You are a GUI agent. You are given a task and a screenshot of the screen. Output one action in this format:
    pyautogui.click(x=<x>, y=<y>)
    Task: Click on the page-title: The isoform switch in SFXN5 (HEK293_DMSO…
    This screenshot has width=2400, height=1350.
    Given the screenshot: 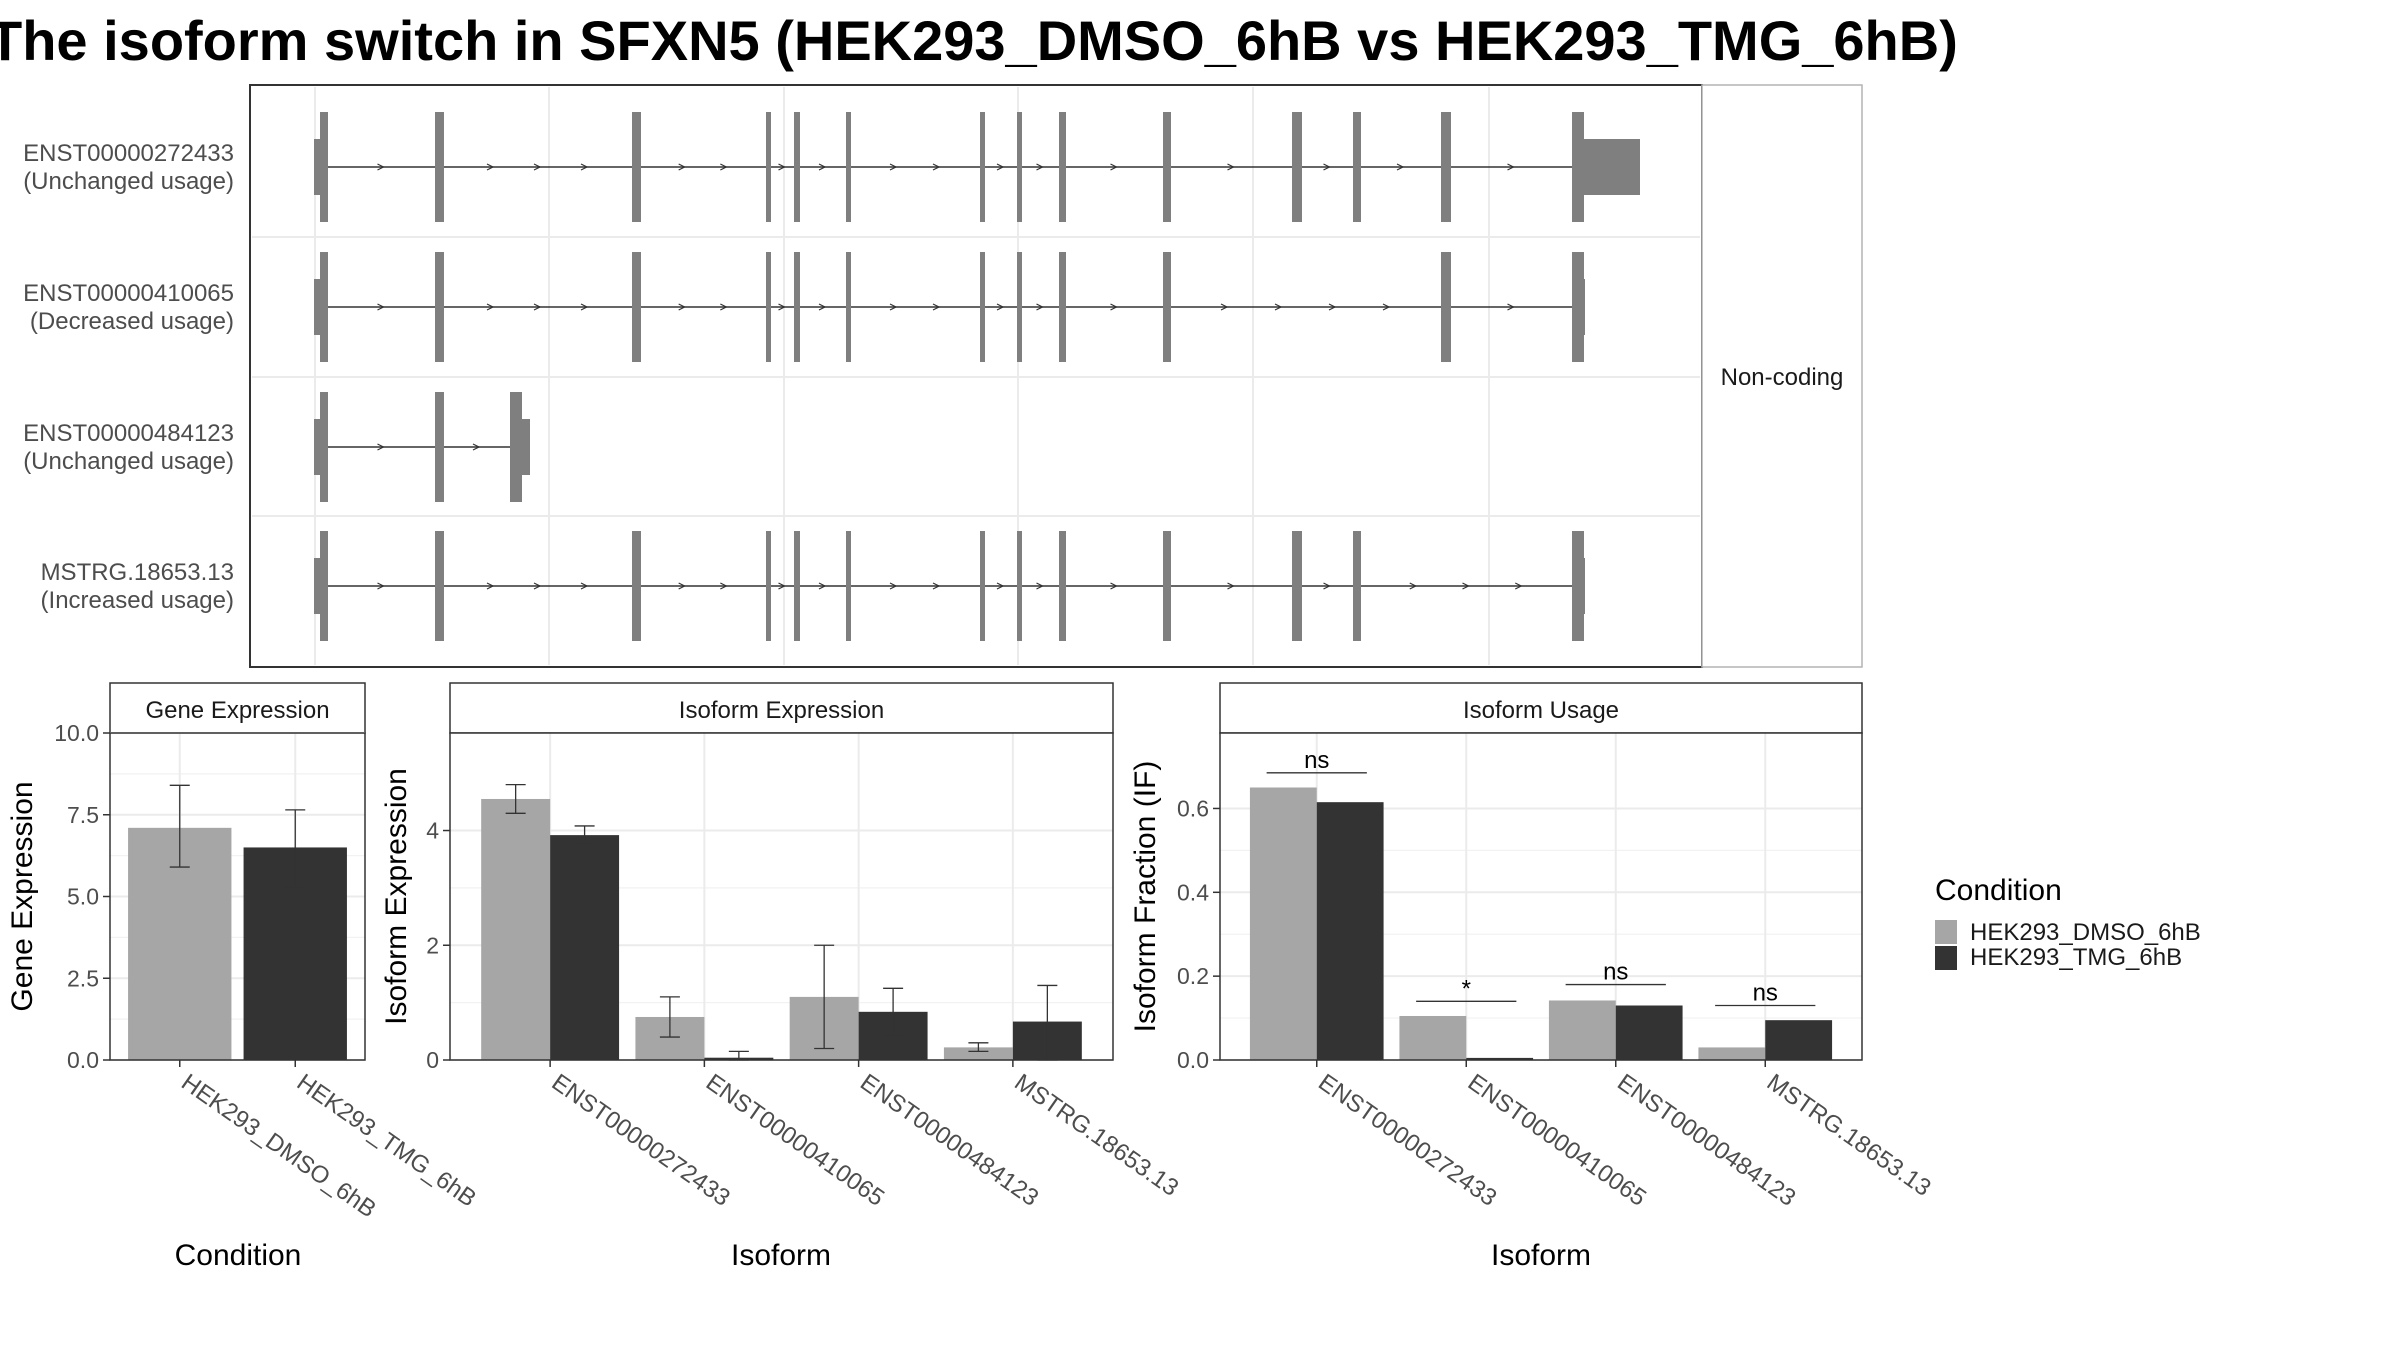 What is the action you would take?
    pyautogui.click(x=979, y=40)
    